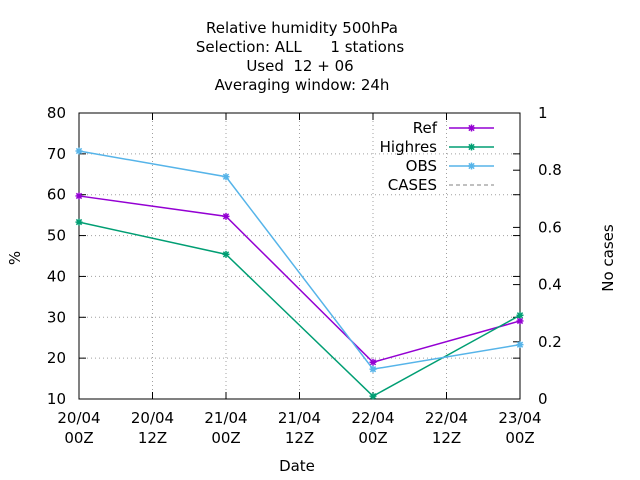  Describe the element at coordinates (550, 170) in the screenshot. I see `y2-tick-label: 0.8` at that location.